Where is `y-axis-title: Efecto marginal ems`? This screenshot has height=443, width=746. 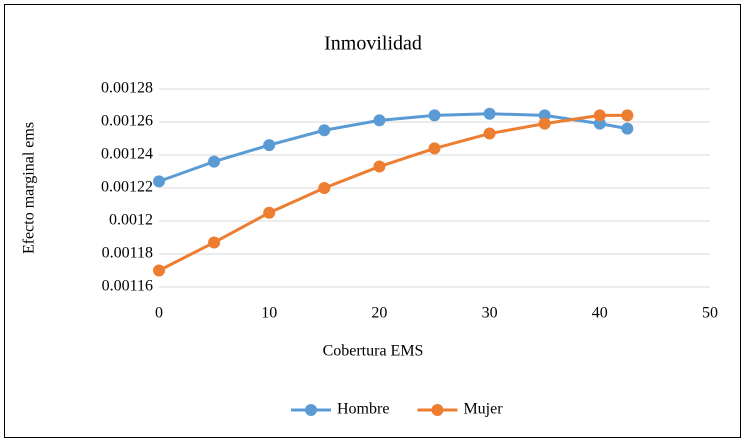
y-axis-title: Efecto marginal ems is located at coordinates (29, 188).